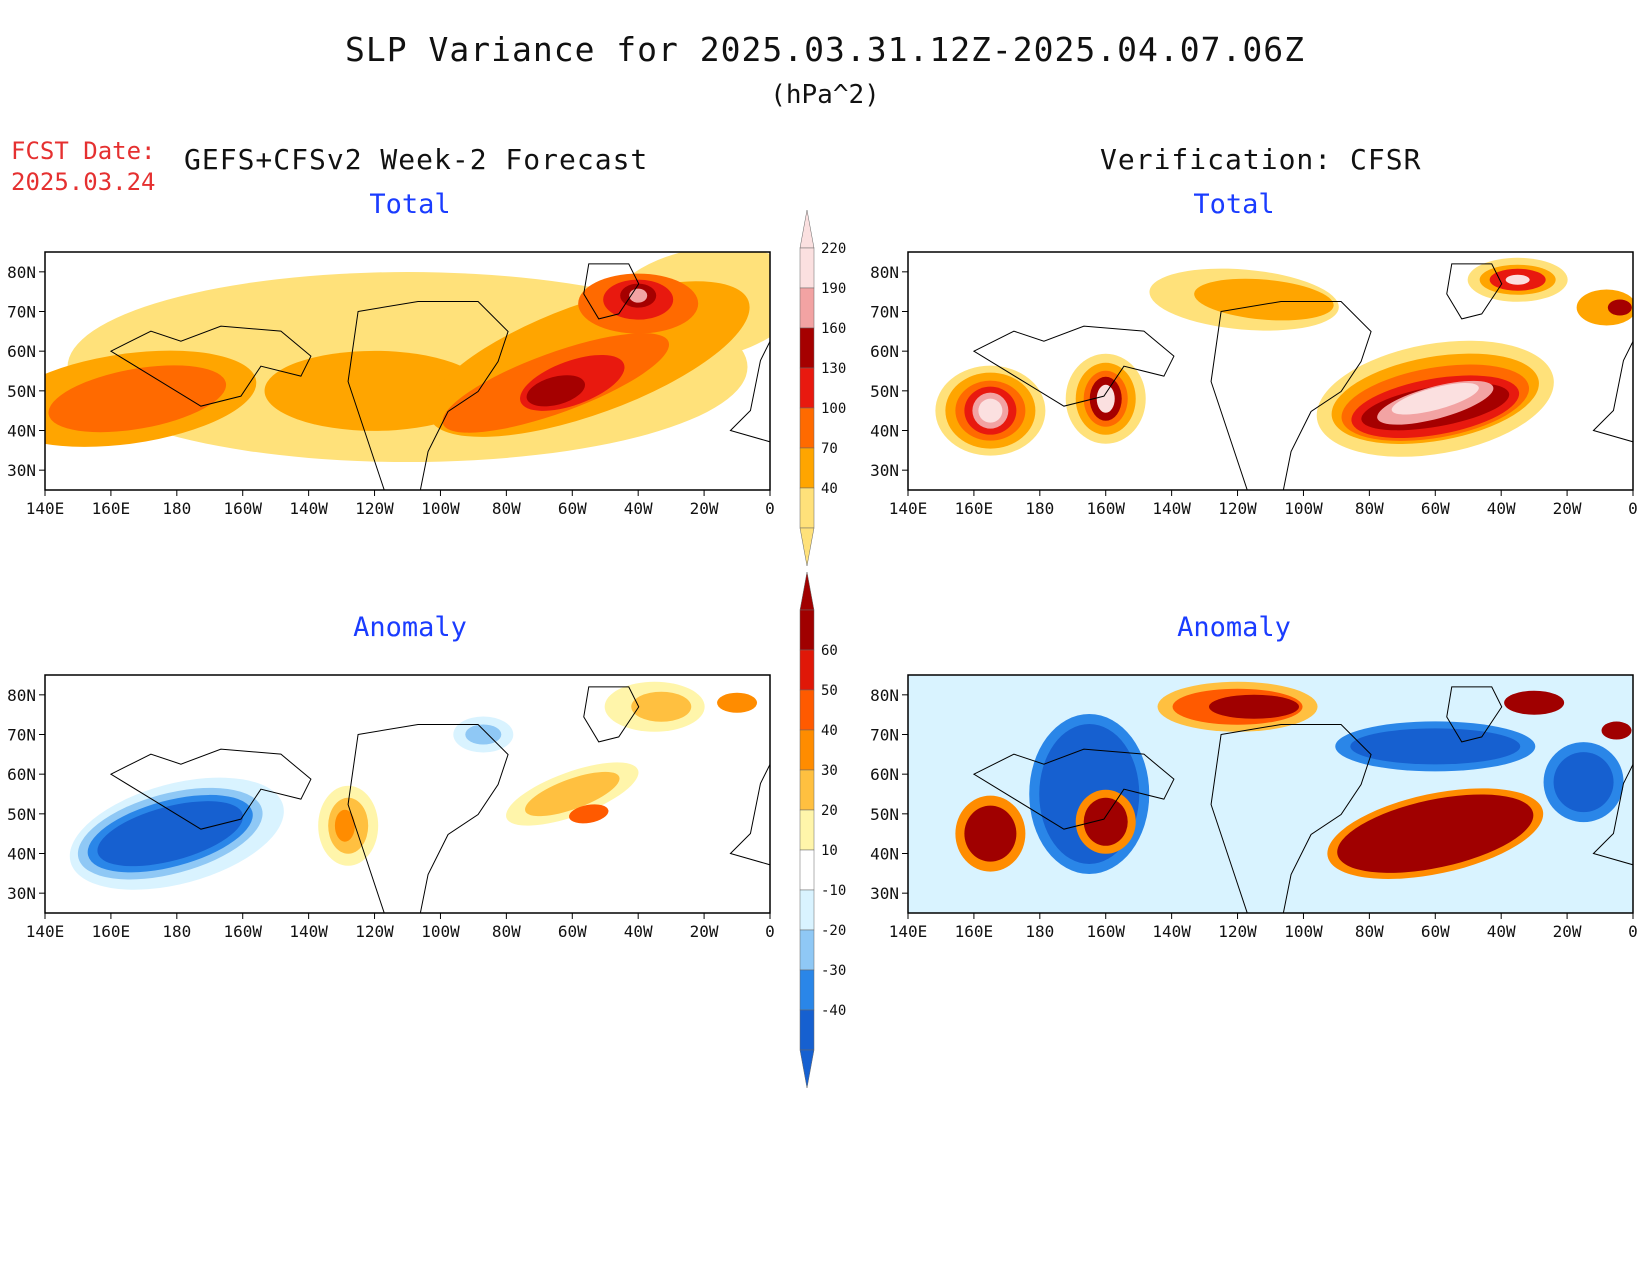 The width and height of the screenshot is (1650, 1275). Describe the element at coordinates (829, 691) in the screenshot. I see `colorbar-tick-label: 50` at that location.